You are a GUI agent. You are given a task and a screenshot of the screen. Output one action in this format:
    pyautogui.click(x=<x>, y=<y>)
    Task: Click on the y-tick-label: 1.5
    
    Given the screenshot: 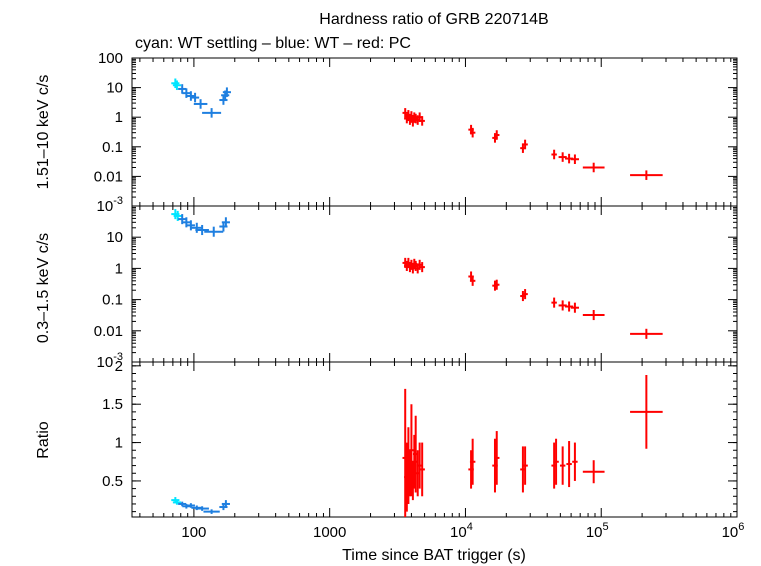 What is the action you would take?
    pyautogui.click(x=112, y=404)
    